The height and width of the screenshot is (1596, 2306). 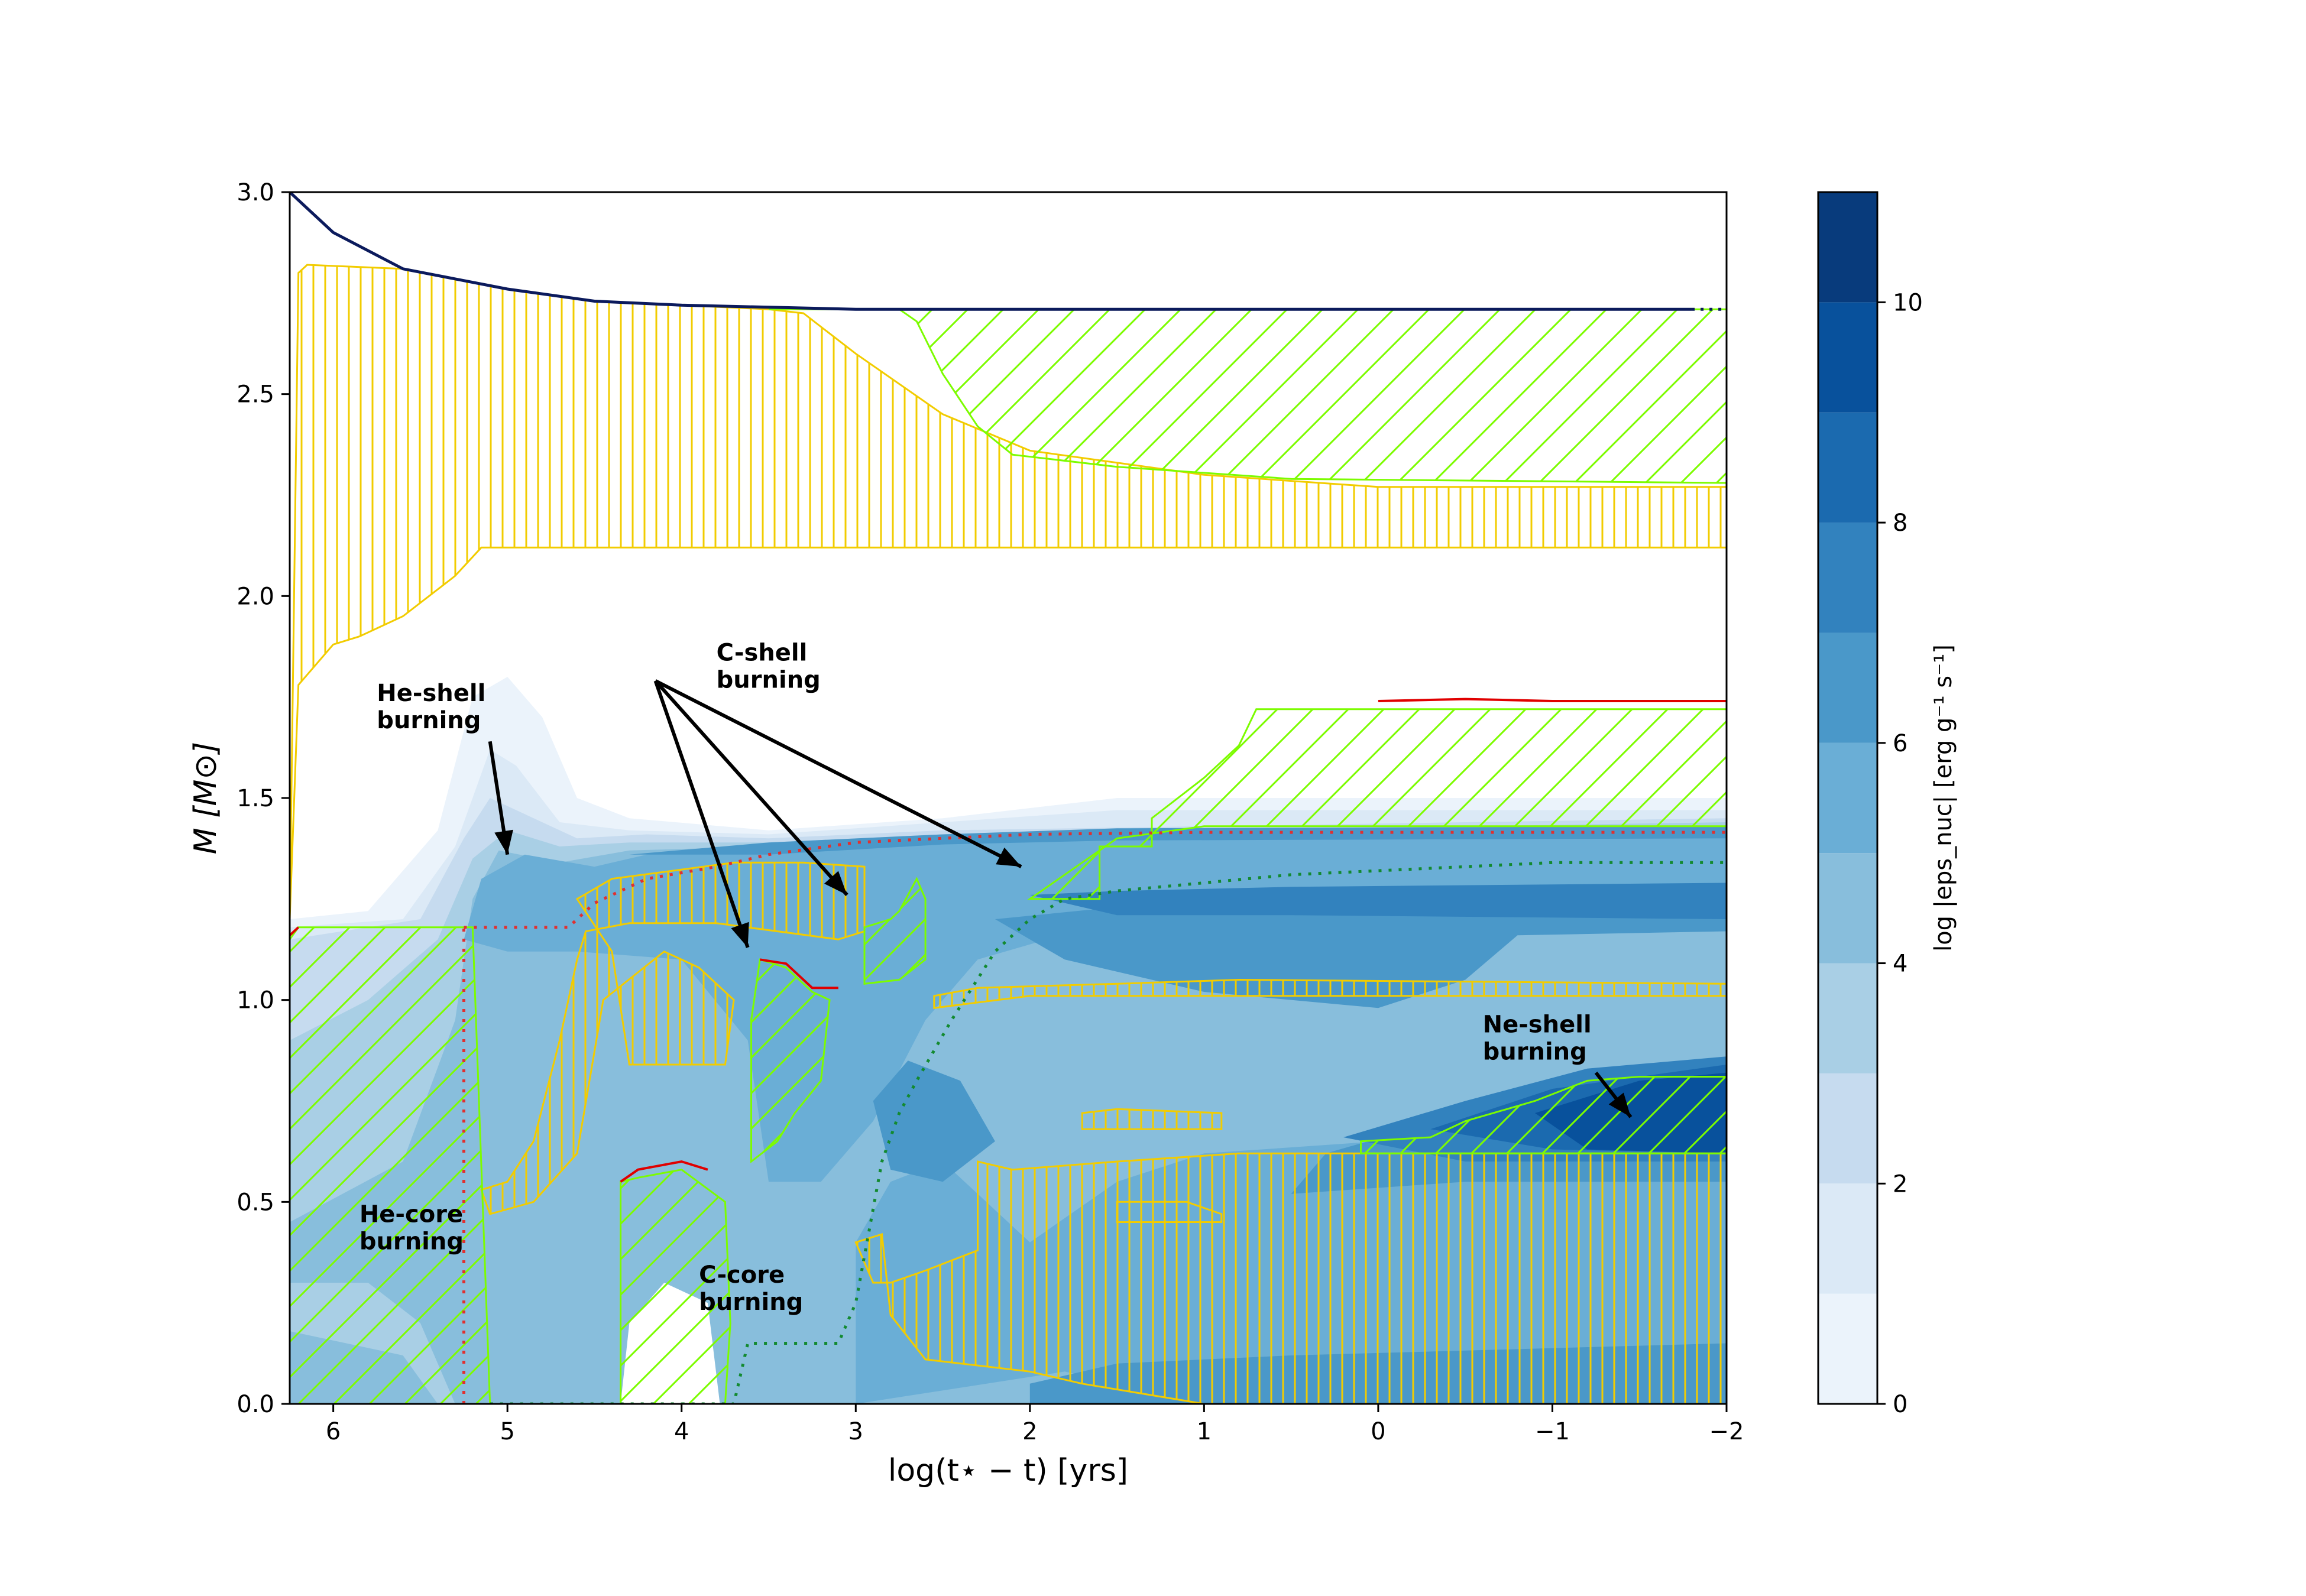 I want to click on he-free-core-line, so click(x=1095, y=880).